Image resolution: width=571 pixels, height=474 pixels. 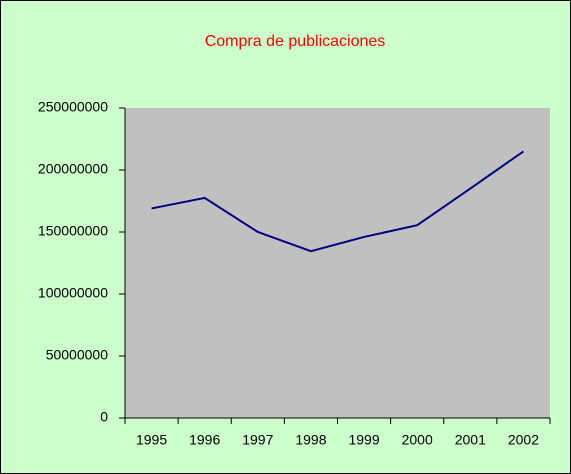 What do you see at coordinates (73, 293) in the screenshot?
I see `y-tick-label: 100000000` at bounding box center [73, 293].